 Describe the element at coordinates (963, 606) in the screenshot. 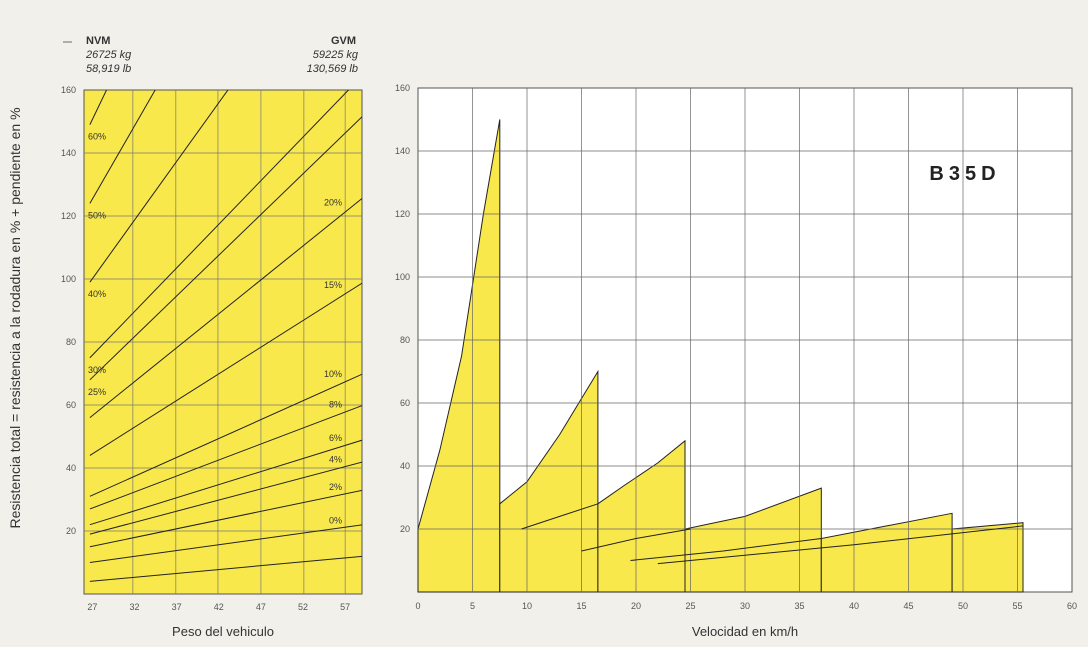

I see `x-tick-label: 50` at that location.